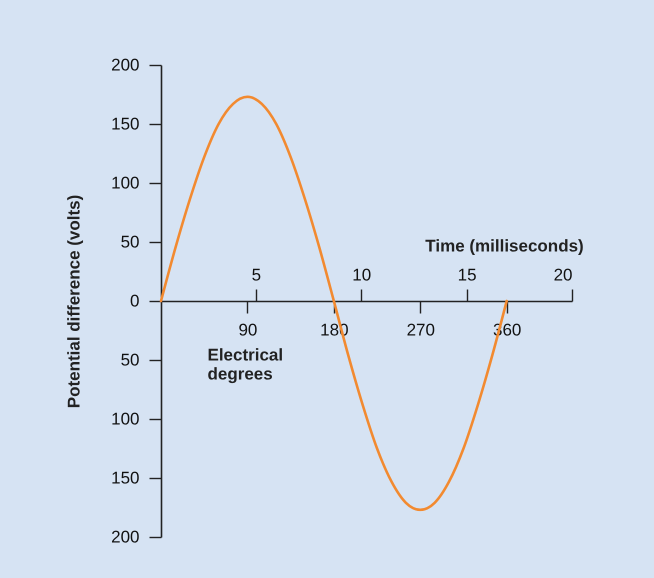 This screenshot has width=654, height=578. Describe the element at coordinates (74, 301) in the screenshot. I see `y-axis-title: Potential difference (volts)` at that location.